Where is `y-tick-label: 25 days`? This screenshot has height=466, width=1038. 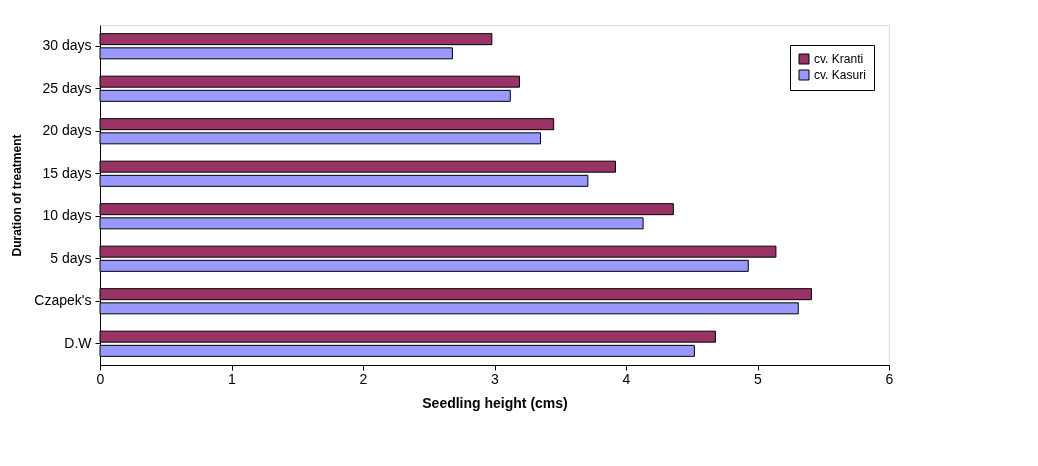 y-tick-label: 25 days is located at coordinates (67, 87).